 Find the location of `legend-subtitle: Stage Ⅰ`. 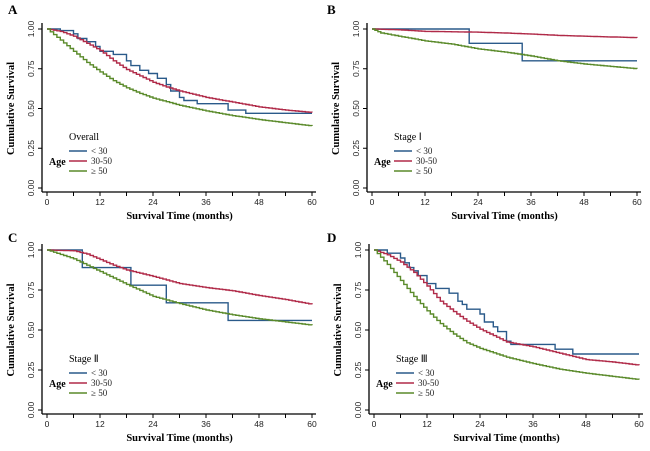

legend-subtitle: Stage Ⅰ is located at coordinates (408, 137).